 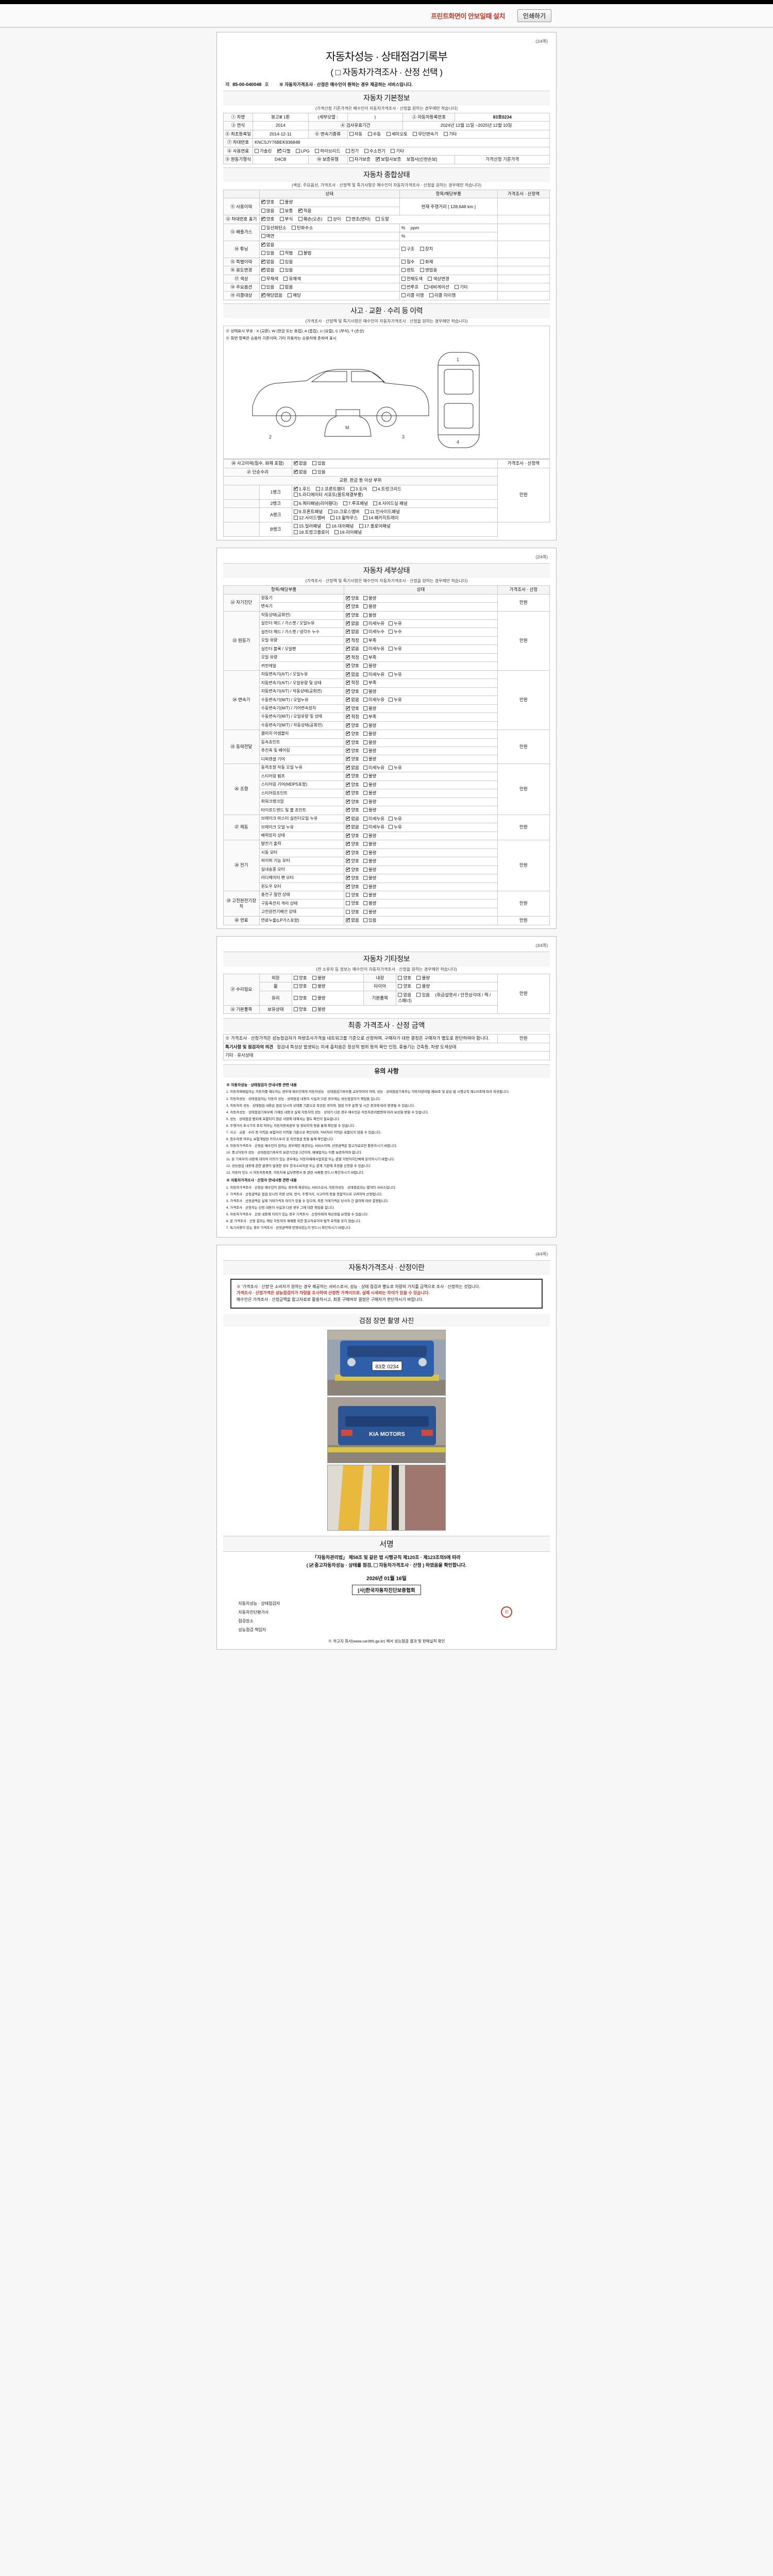 I want to click on detail-option: 부족, so click(x=370, y=717).